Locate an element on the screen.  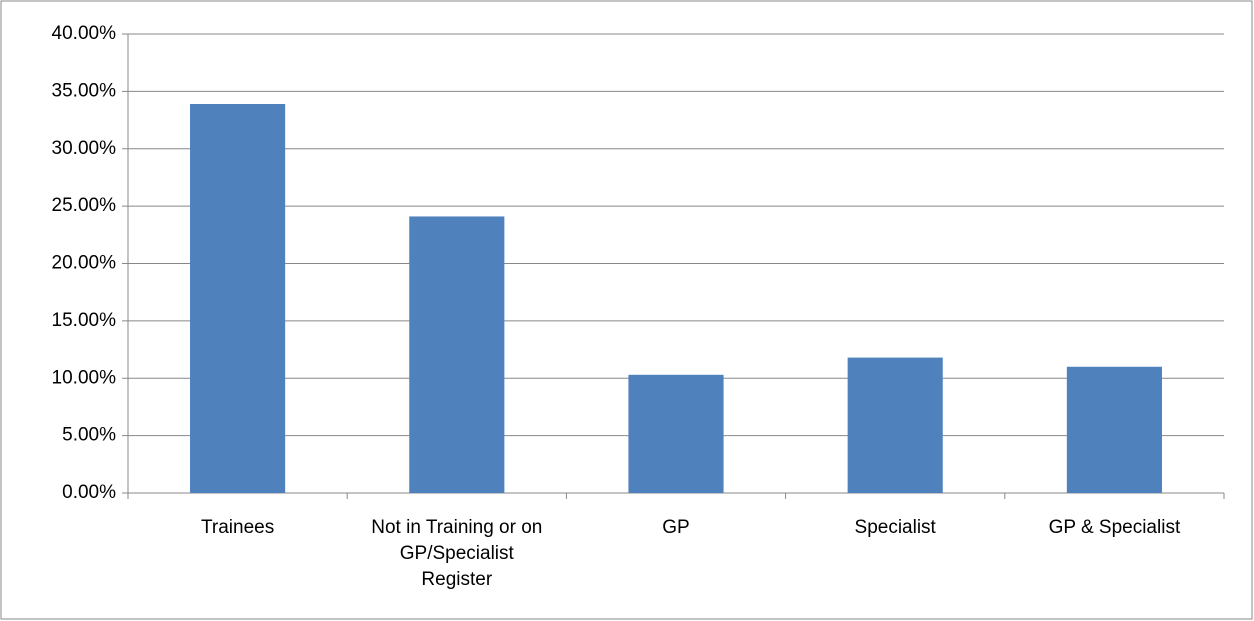
y-tick-label: 30.00% is located at coordinates (84, 148).